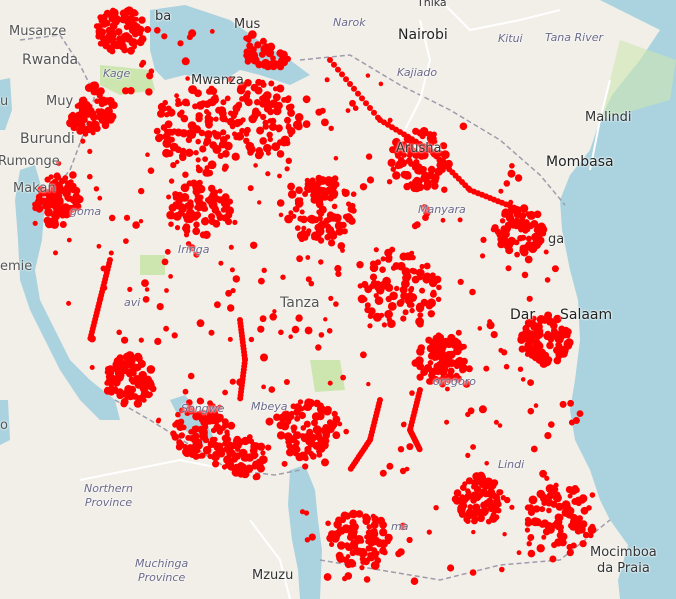 This screenshot has height=599, width=676. What do you see at coordinates (432, 4) in the screenshot?
I see `label-thika: Thika` at bounding box center [432, 4].